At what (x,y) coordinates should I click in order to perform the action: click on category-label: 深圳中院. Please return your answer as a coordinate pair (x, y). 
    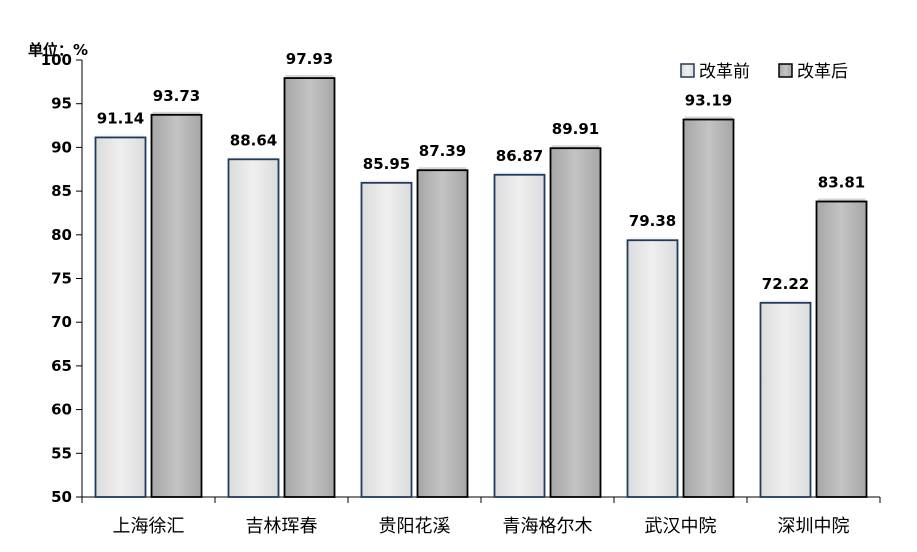
    Looking at the image, I should click on (814, 526).